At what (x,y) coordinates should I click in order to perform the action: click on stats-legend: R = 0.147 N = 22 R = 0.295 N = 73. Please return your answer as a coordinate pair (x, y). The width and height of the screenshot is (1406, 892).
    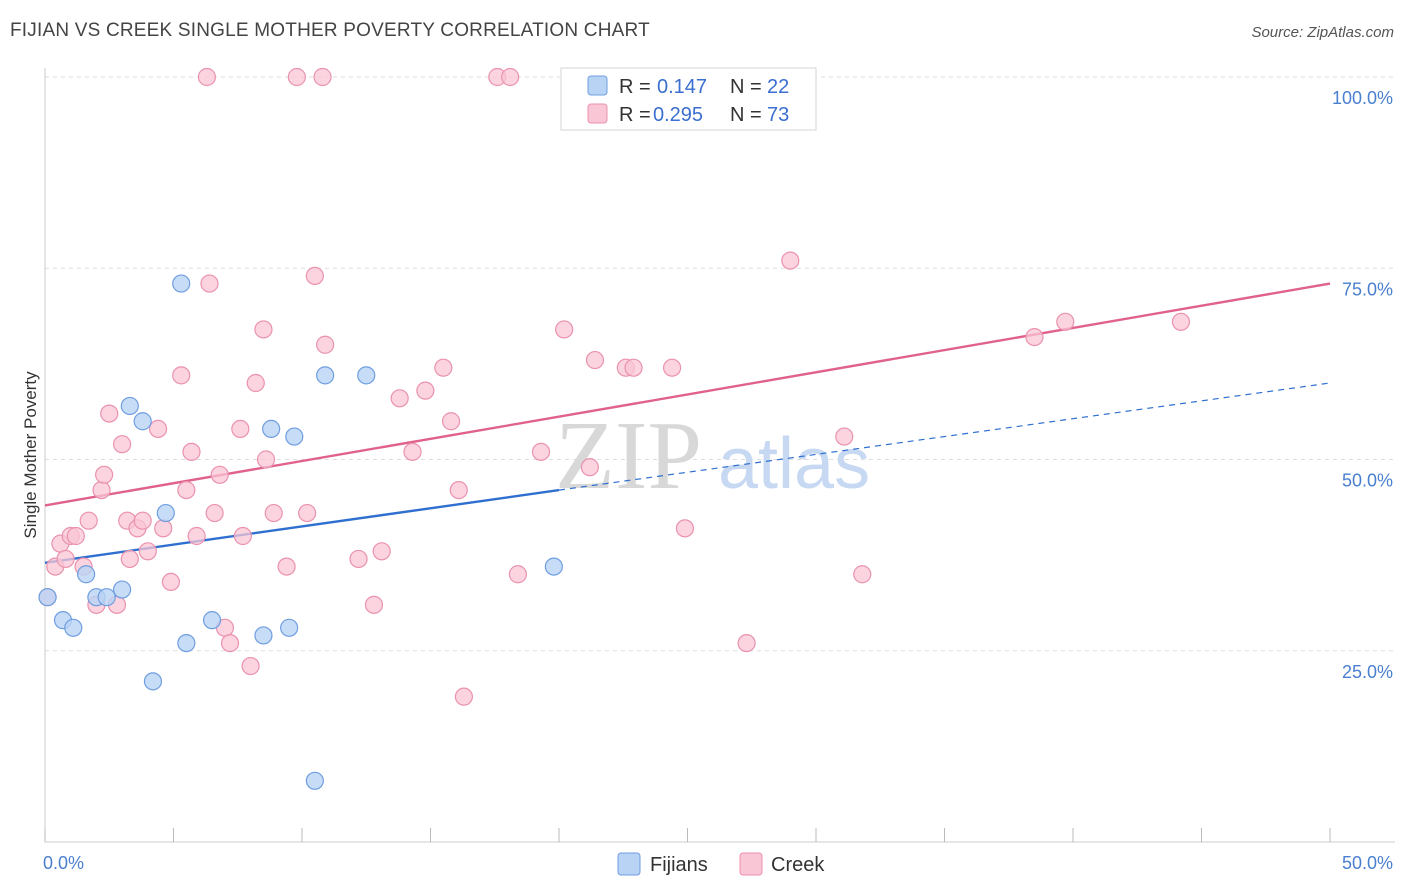
    Looking at the image, I should click on (688, 99).